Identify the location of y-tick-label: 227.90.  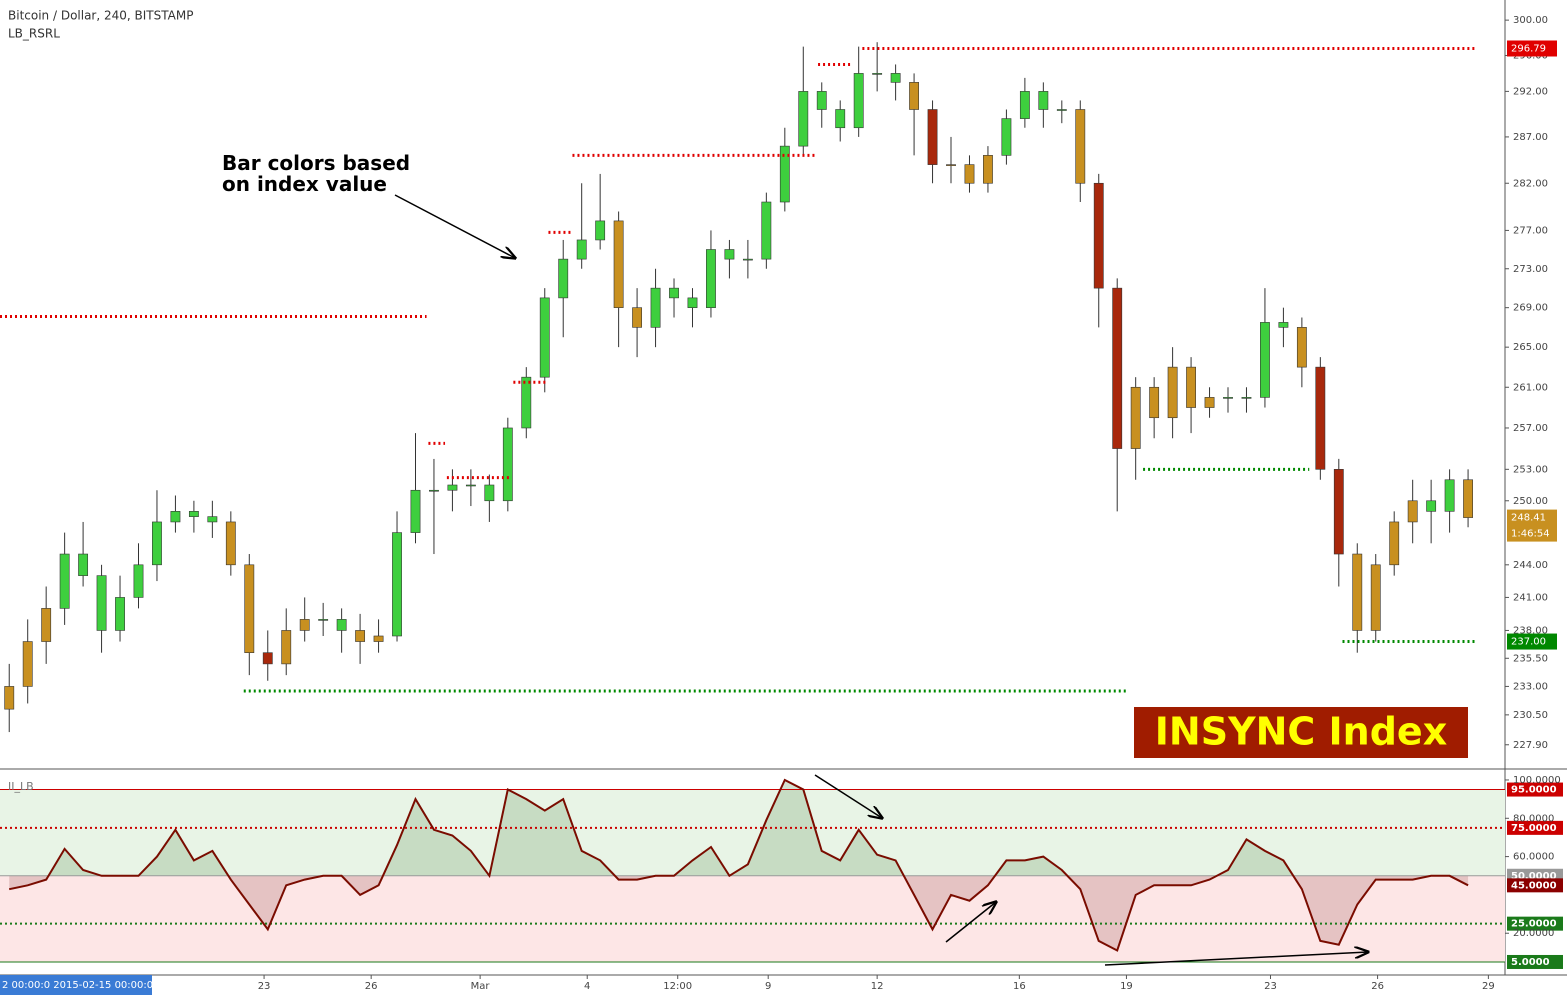
(1530, 745).